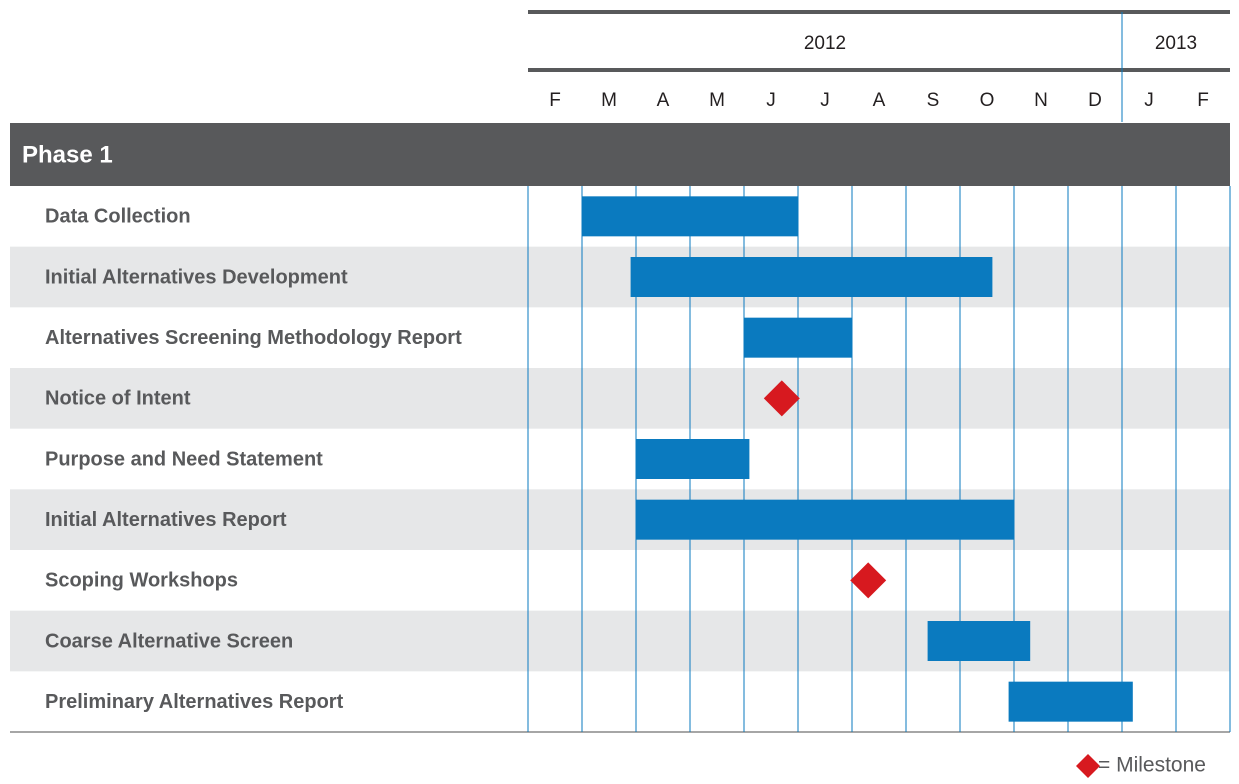 The image size is (1239, 784). What do you see at coordinates (194, 702) in the screenshot?
I see `task-label: Preliminary Alternatives Report` at bounding box center [194, 702].